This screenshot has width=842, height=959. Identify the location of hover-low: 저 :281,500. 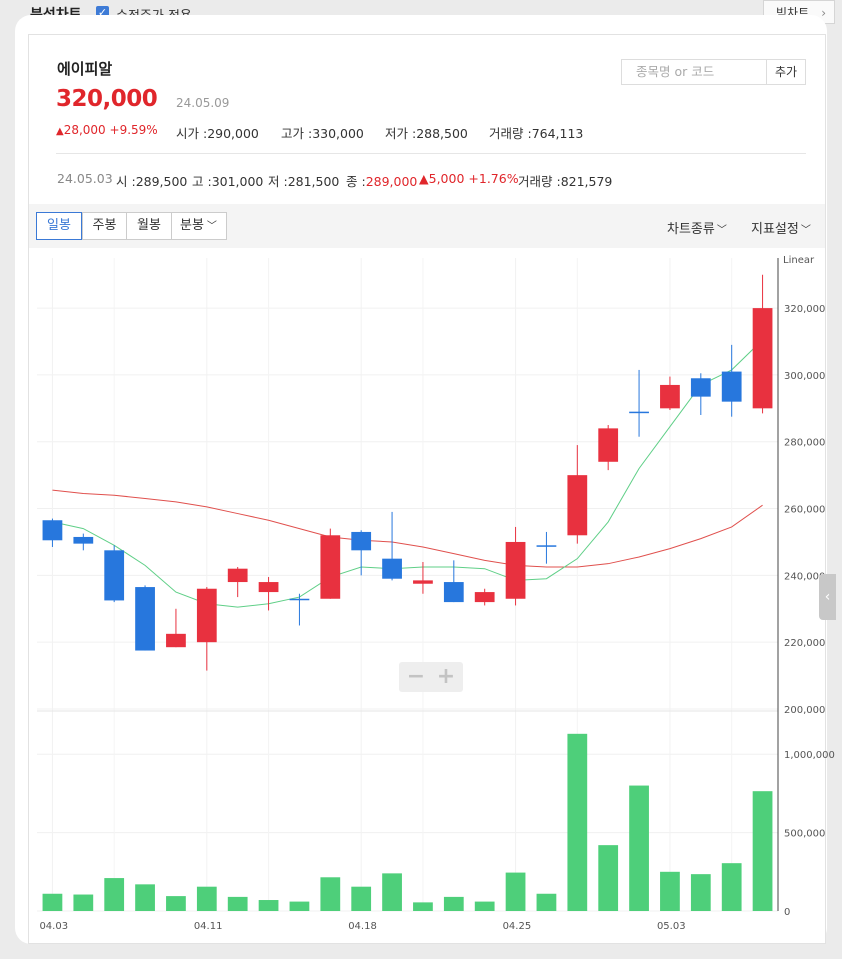
(303, 180).